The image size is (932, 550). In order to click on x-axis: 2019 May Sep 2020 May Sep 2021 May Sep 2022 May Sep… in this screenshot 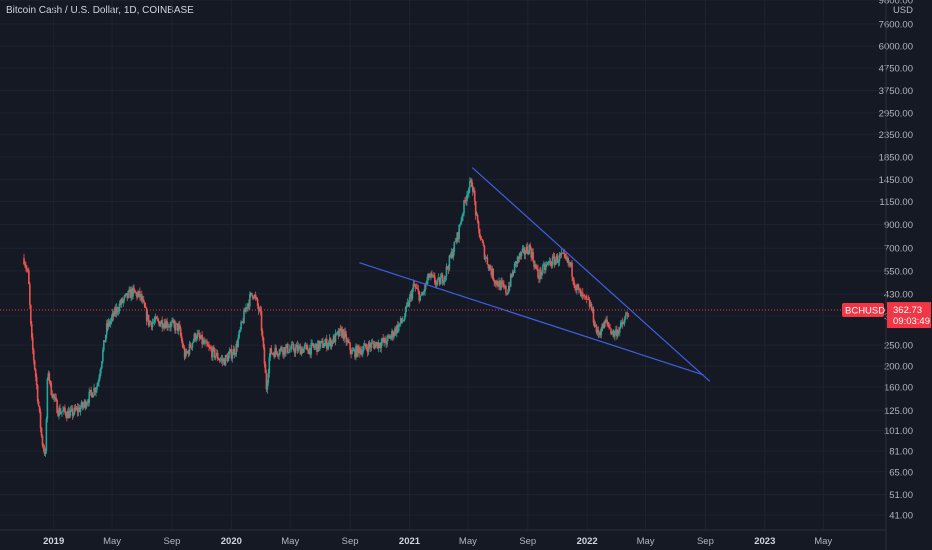, I will do `click(443, 538)`.